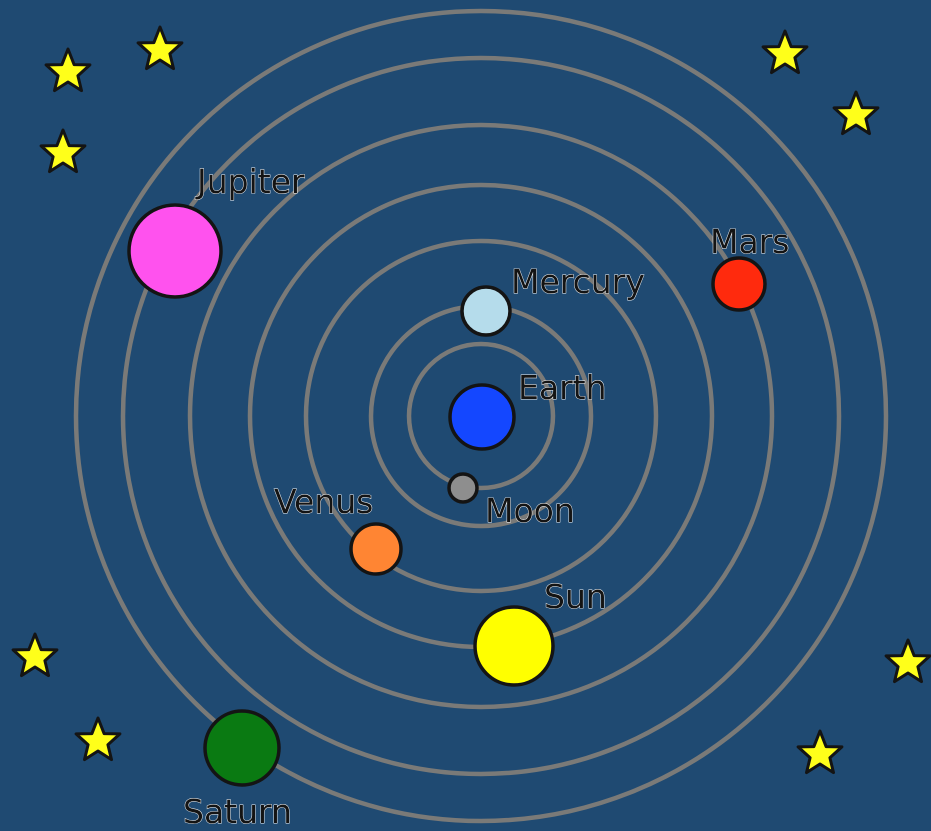  What do you see at coordinates (575, 596) in the screenshot?
I see `sun-label: Sun` at bounding box center [575, 596].